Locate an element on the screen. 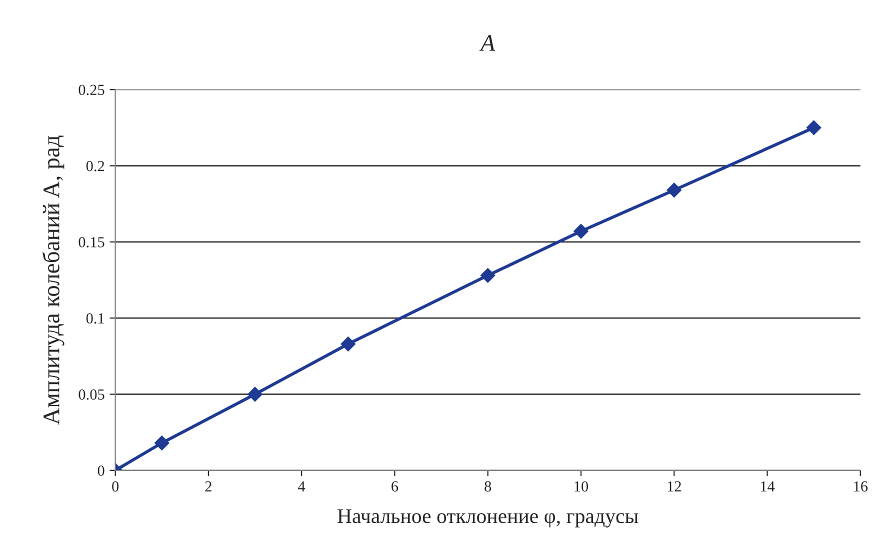 Image resolution: width=887 pixels, height=560 pixels. x-tick-label: 8 is located at coordinates (488, 486).